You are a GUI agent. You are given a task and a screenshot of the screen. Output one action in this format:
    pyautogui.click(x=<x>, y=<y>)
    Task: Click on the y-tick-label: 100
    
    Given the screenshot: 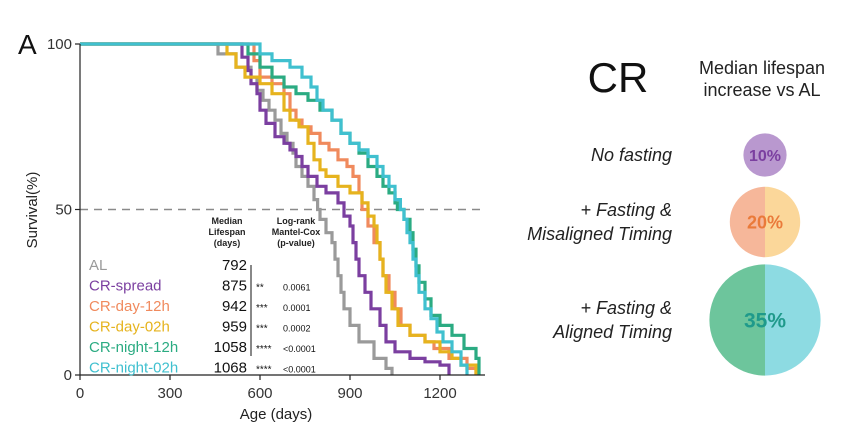 What is the action you would take?
    pyautogui.click(x=59, y=44)
    